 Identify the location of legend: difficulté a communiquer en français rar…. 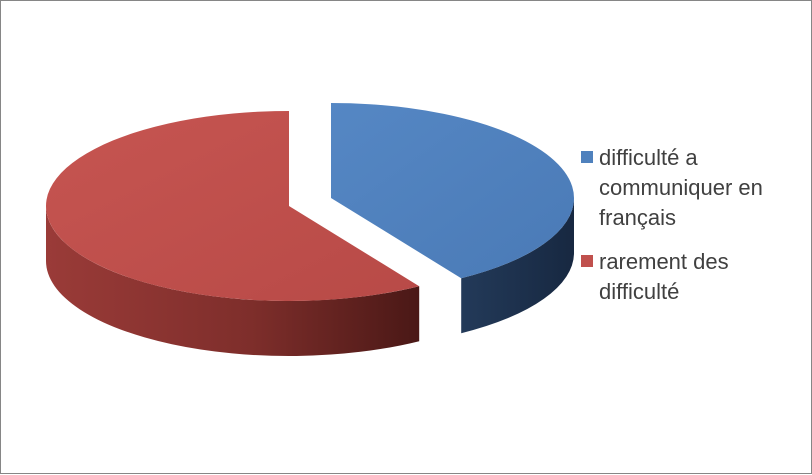
(696, 232).